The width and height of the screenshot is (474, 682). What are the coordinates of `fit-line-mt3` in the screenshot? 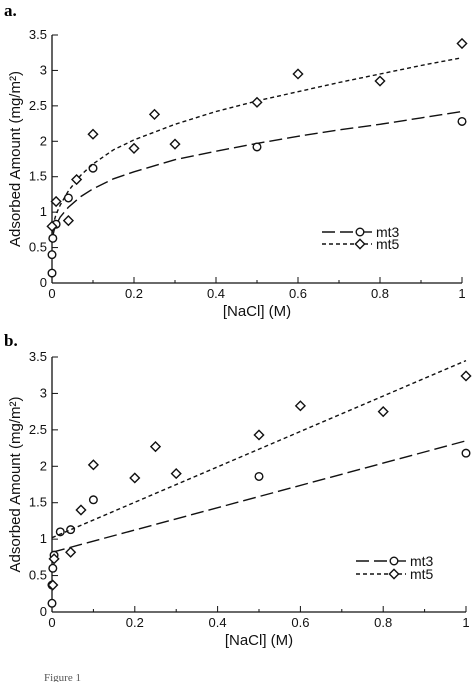 It's located at (259, 496).